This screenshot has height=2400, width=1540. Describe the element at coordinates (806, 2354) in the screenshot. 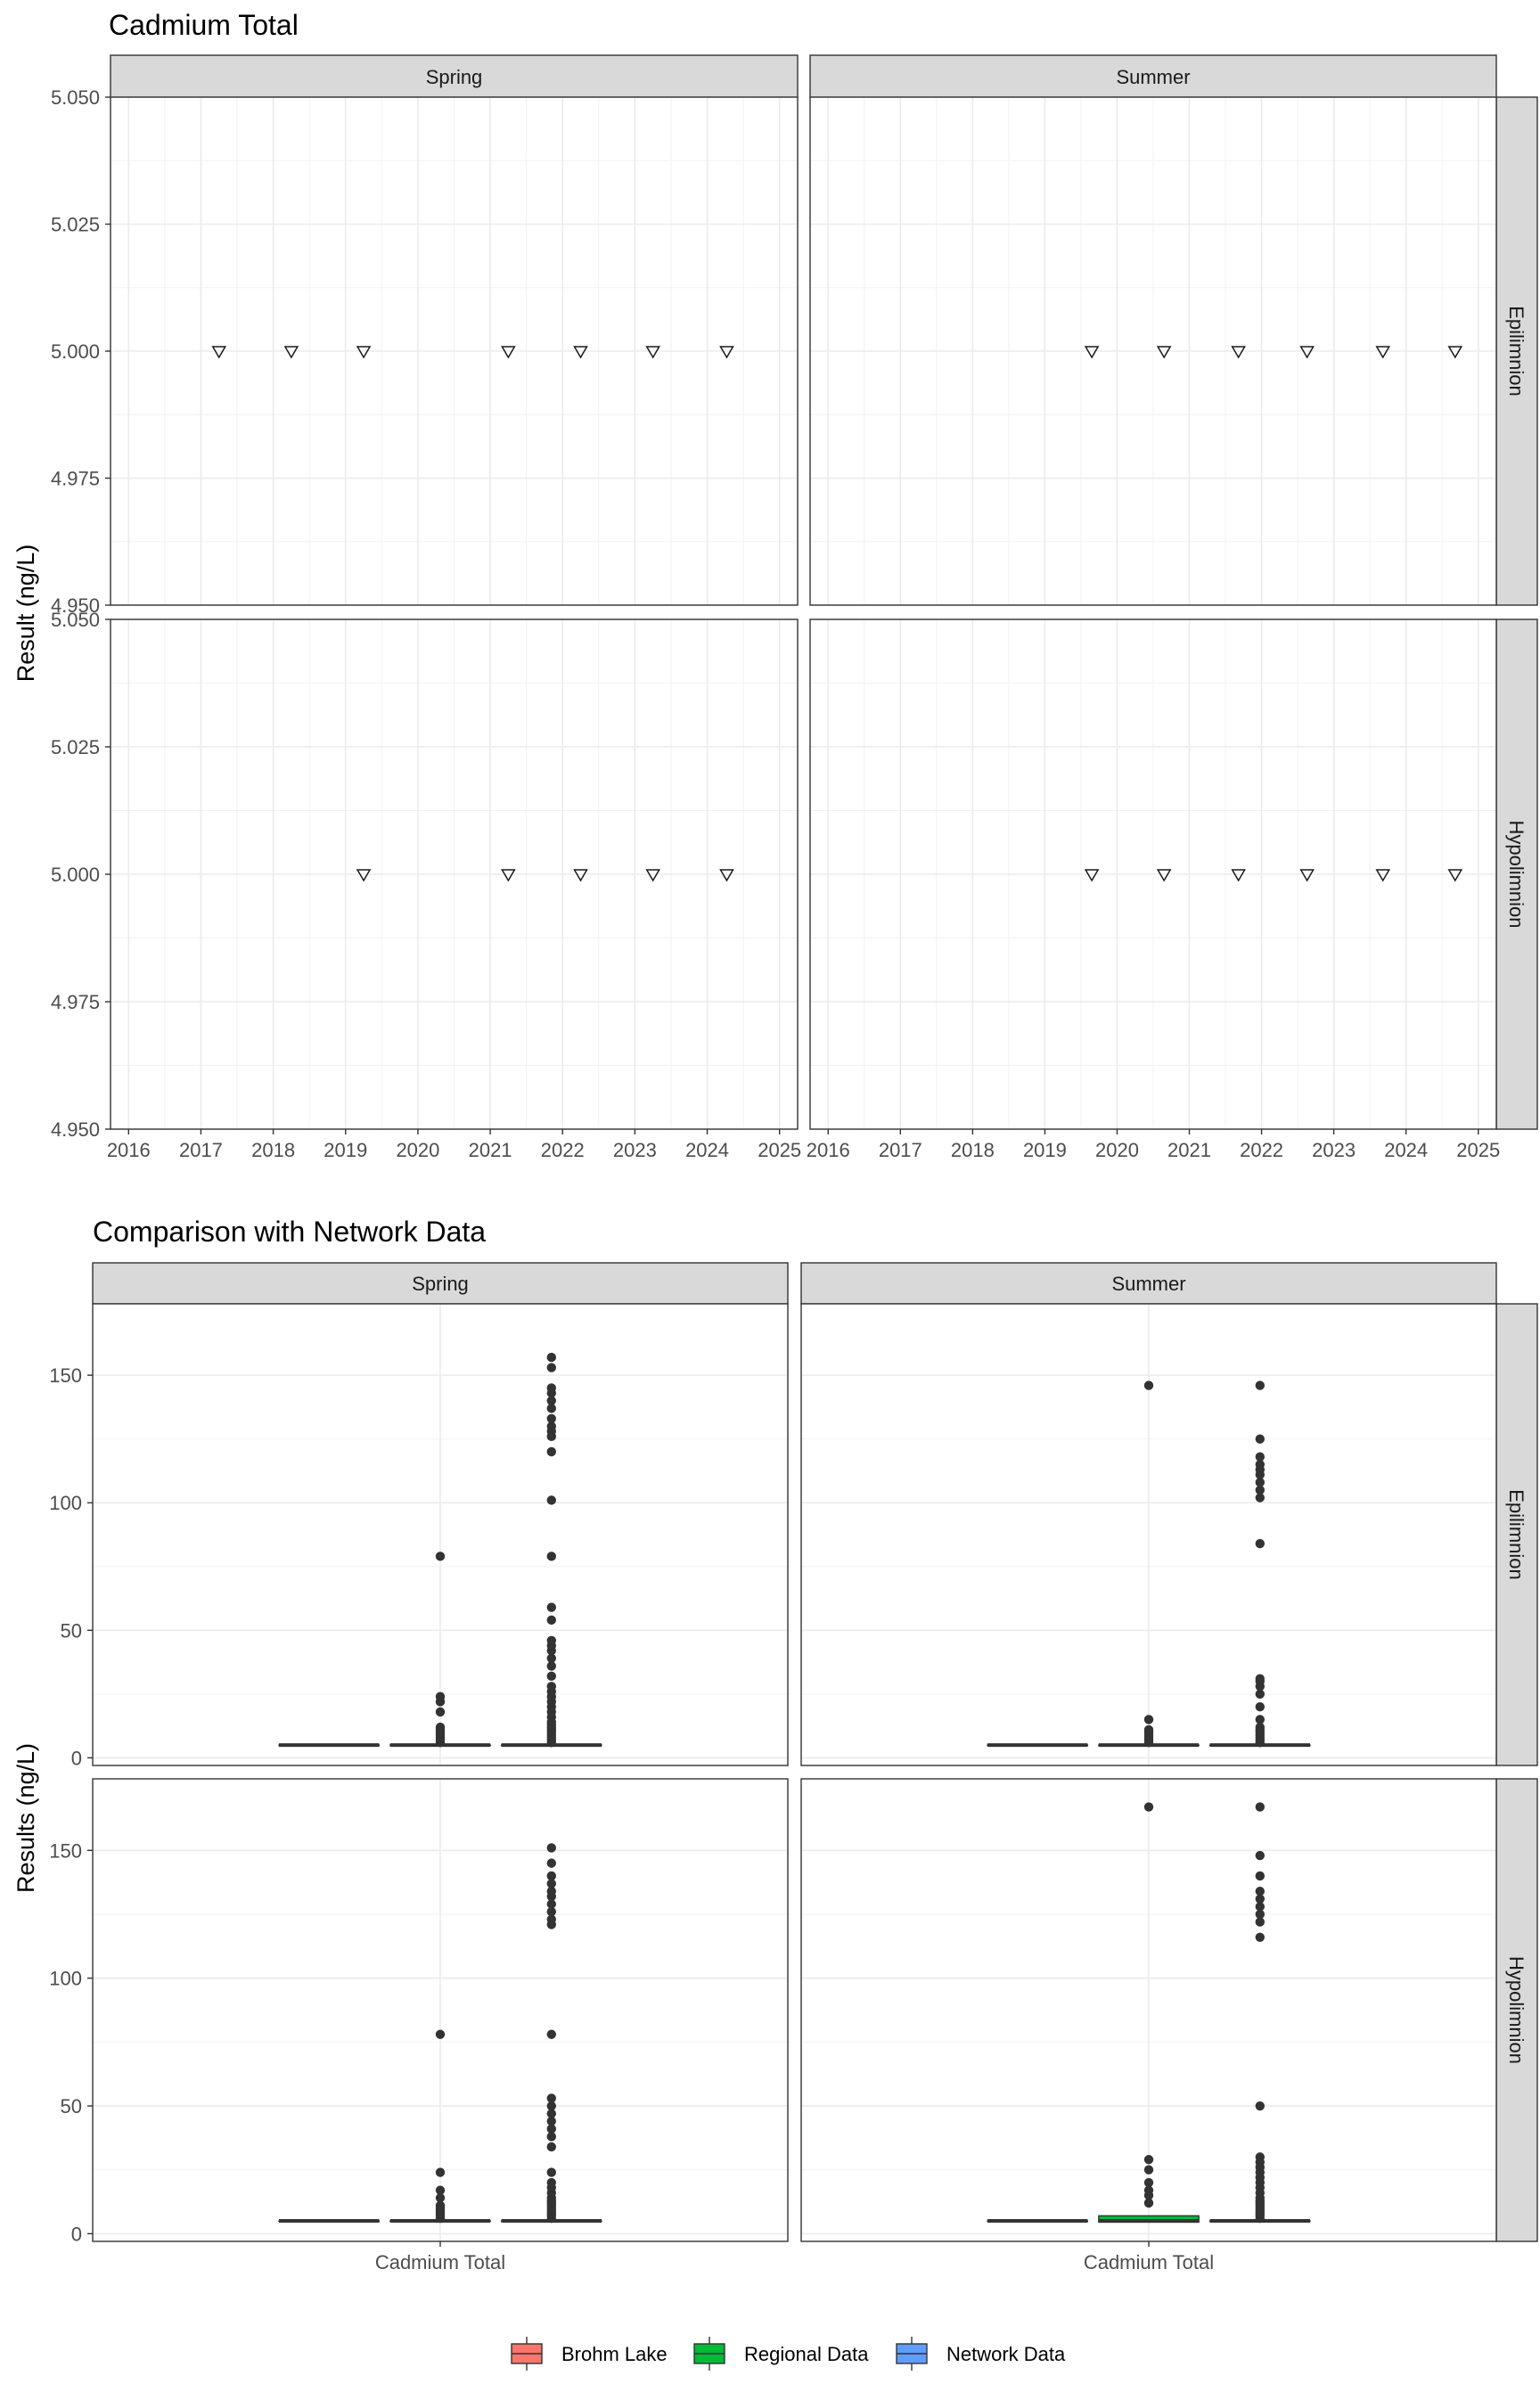

I see `legend-label-regional-data: Regional Data` at that location.